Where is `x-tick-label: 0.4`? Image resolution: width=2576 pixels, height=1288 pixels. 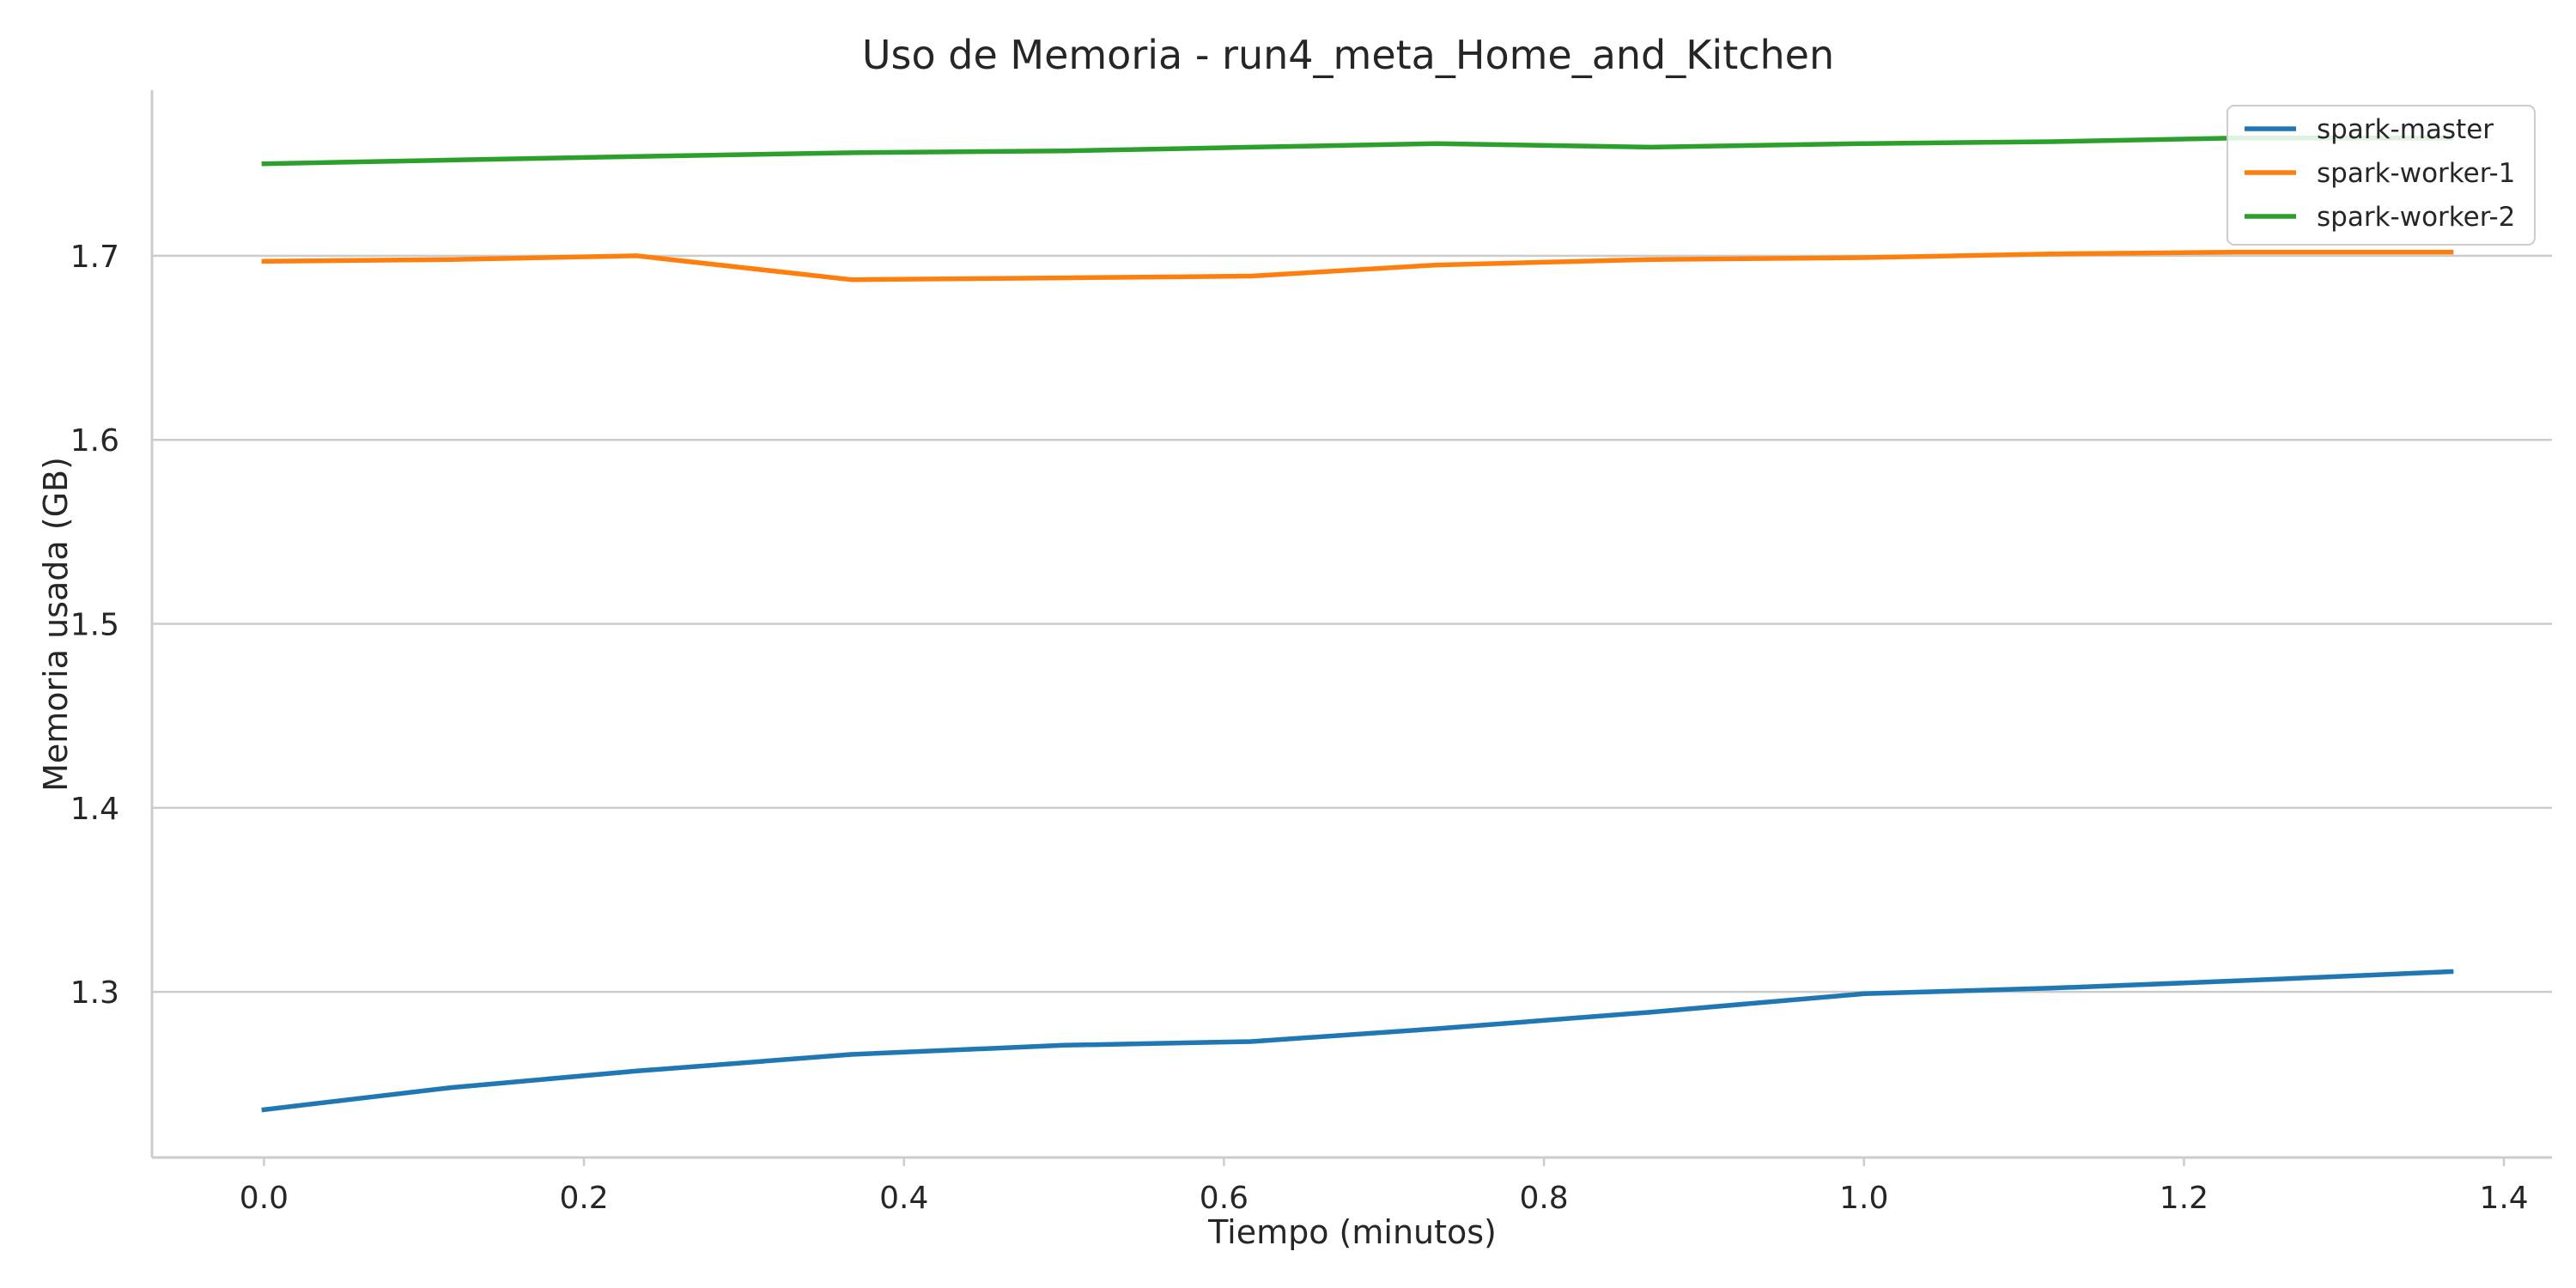
x-tick-label: 0.4 is located at coordinates (903, 1199).